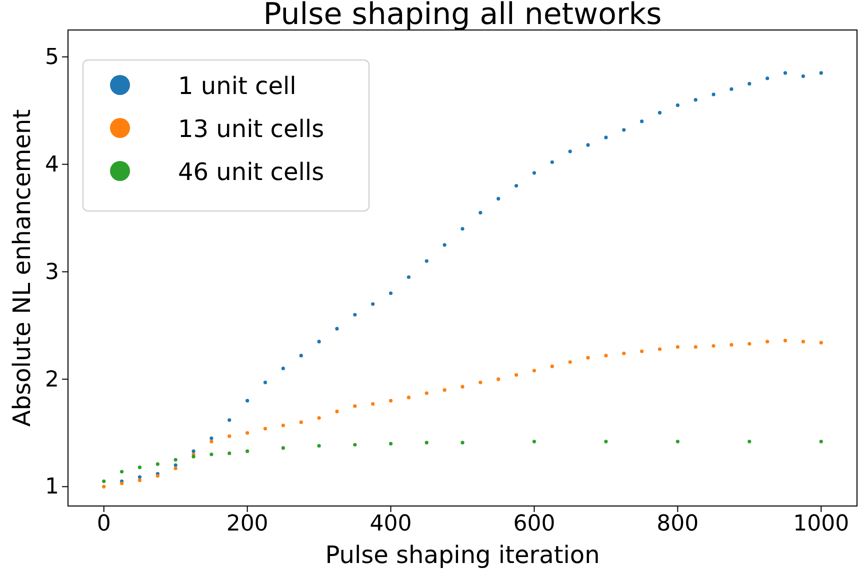  What do you see at coordinates (391, 524) in the screenshot?
I see `x-tick-label: 400` at bounding box center [391, 524].